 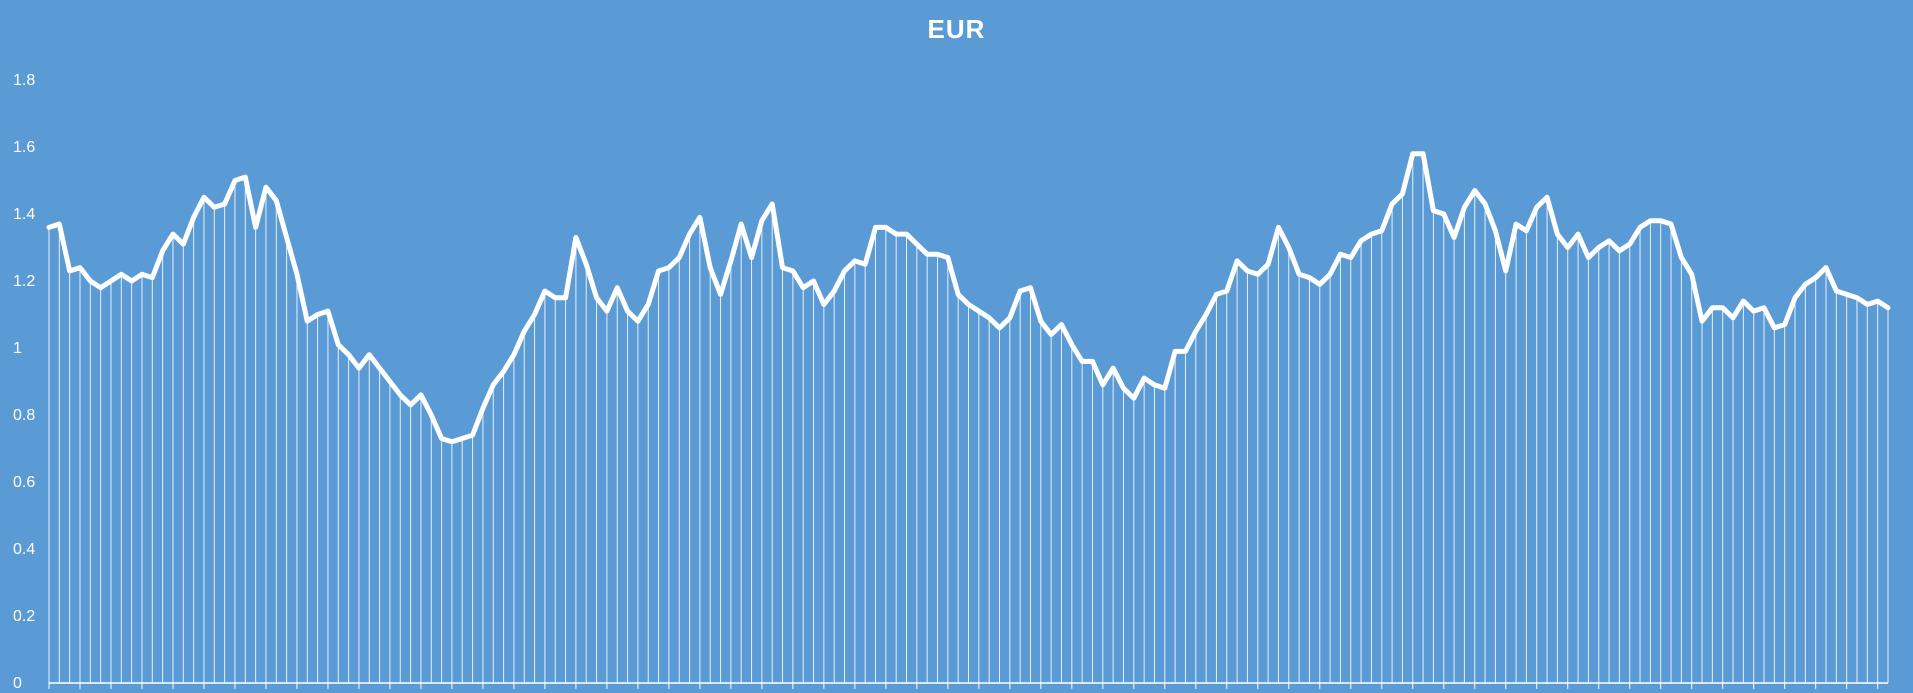 What do you see at coordinates (17, 683) in the screenshot?
I see `y-tick-label: 0` at bounding box center [17, 683].